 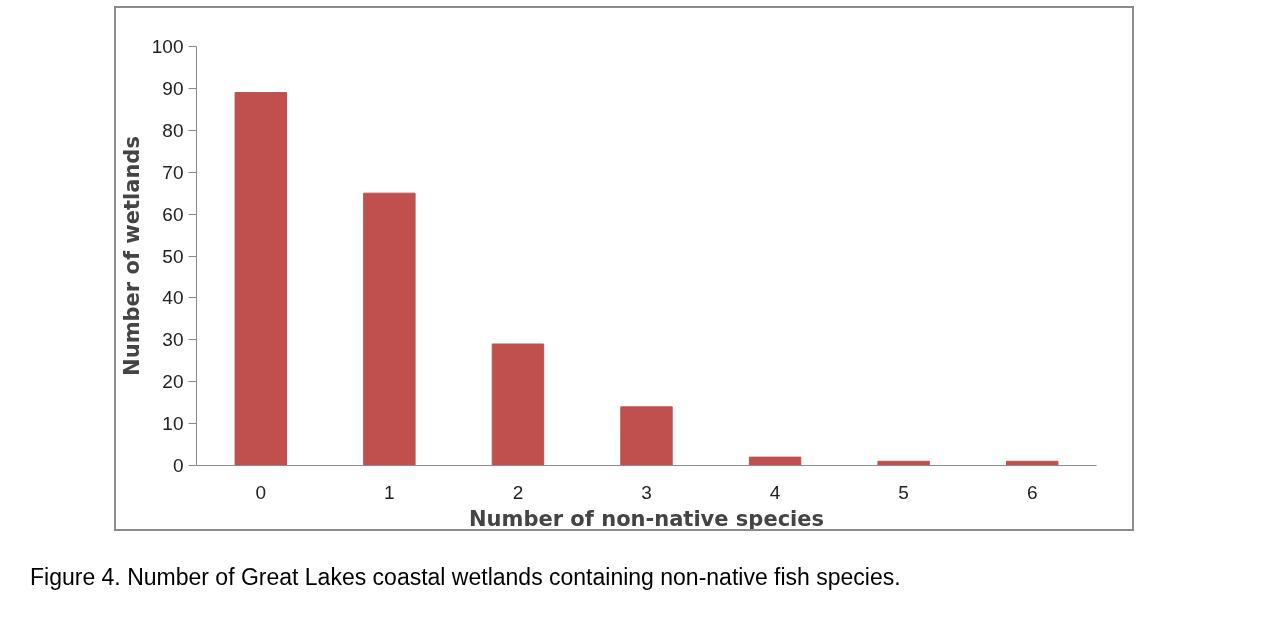 What do you see at coordinates (173, 130) in the screenshot?
I see `y-tick-label: 80` at bounding box center [173, 130].